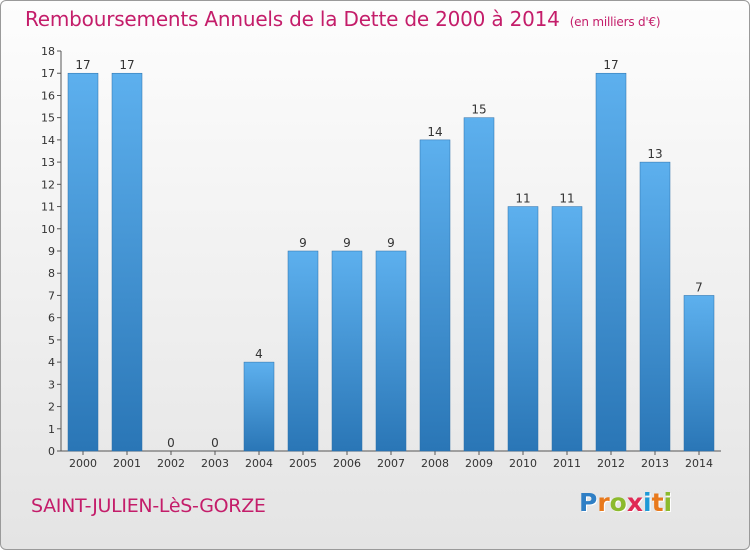 The height and width of the screenshot is (550, 750). I want to click on proxiti-logo: Proxiti, so click(625, 502).